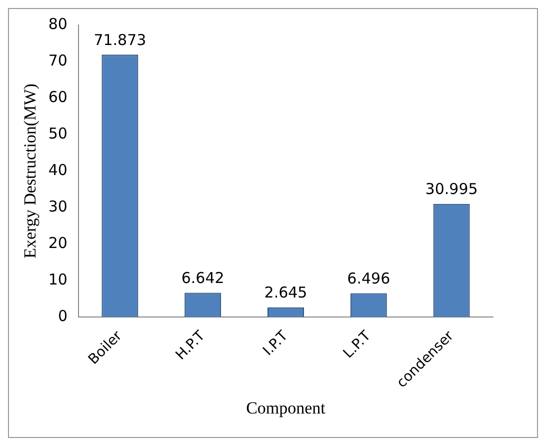 This screenshot has height=443, width=549. Describe the element at coordinates (63, 315) in the screenshot. I see `y-tick-label: 0` at that location.